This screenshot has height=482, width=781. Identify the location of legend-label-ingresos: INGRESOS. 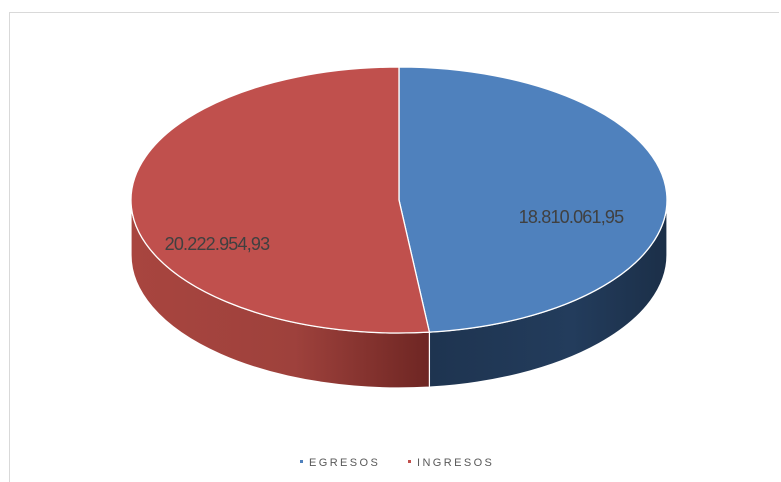
(455, 463).